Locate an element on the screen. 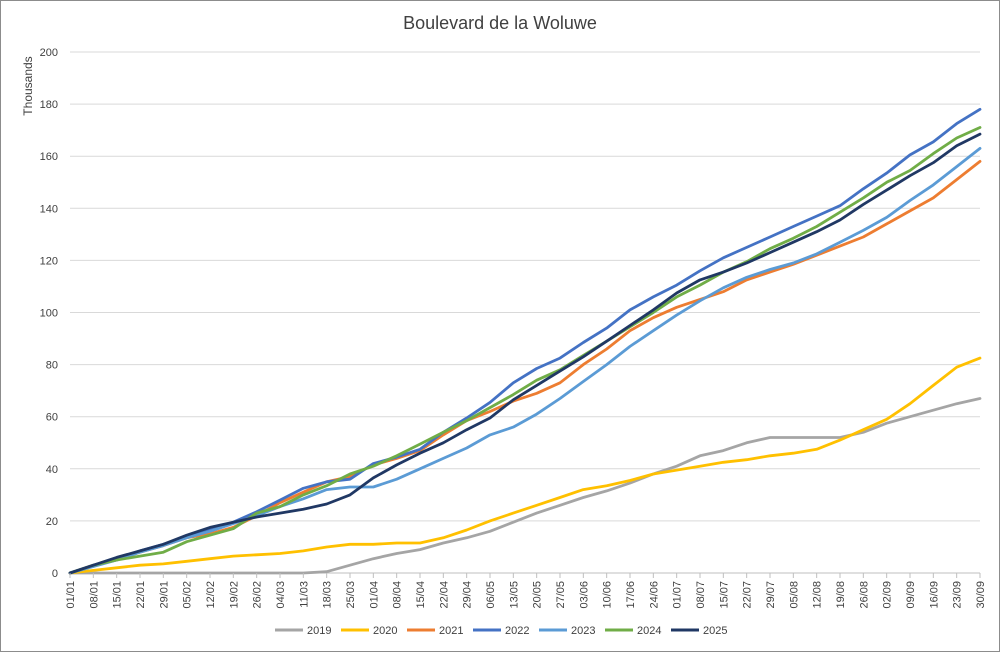 This screenshot has width=1000, height=652. legend-label: 2021 is located at coordinates (451, 631).